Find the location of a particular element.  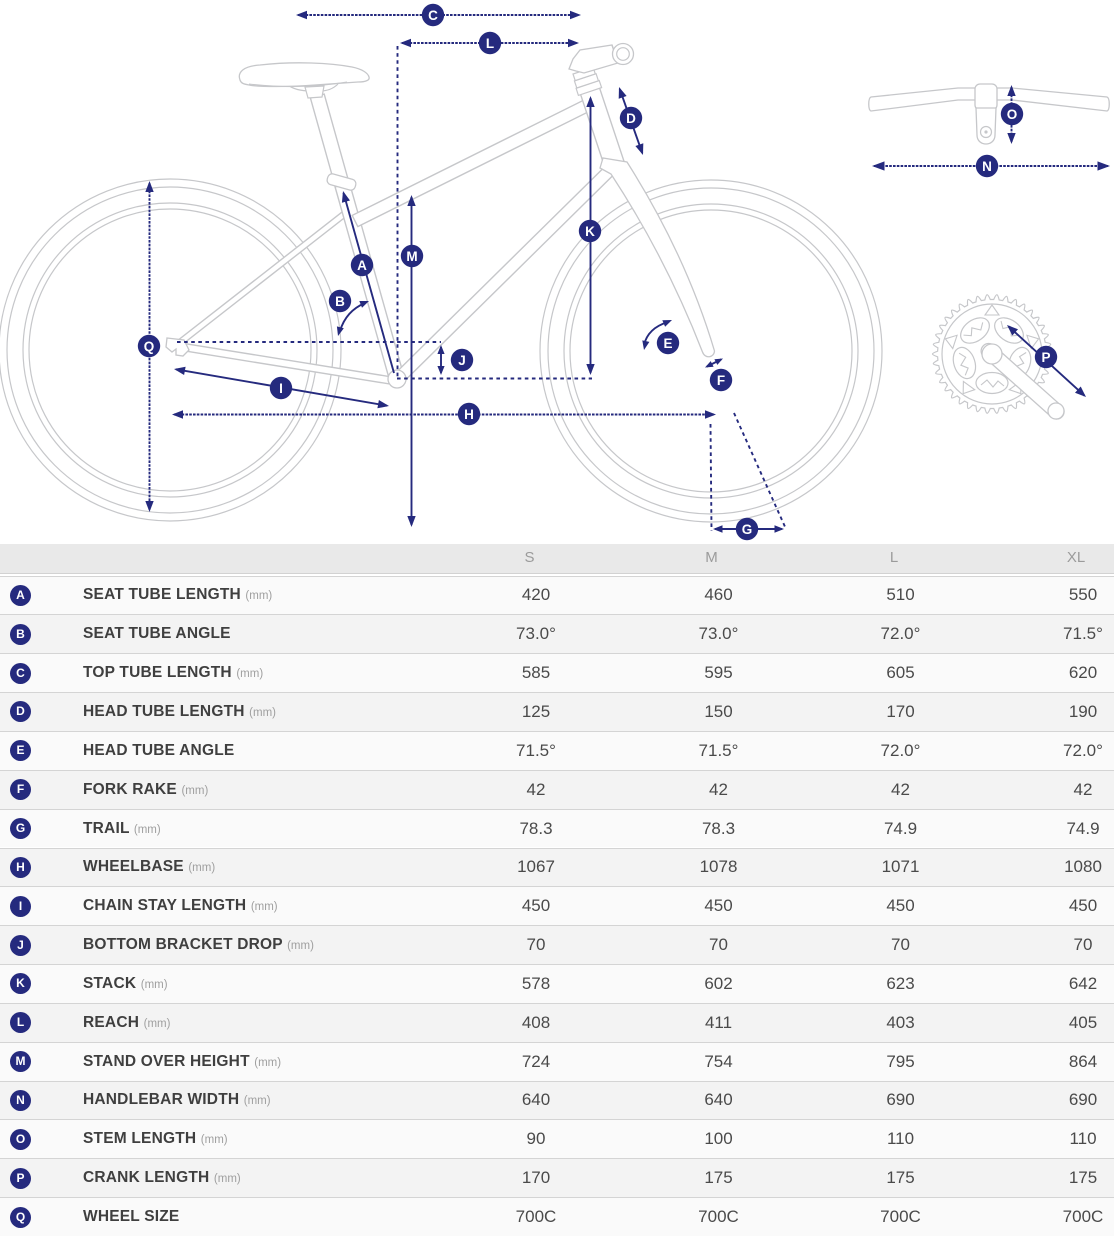

svg-text: F is located at coordinates (721, 380).